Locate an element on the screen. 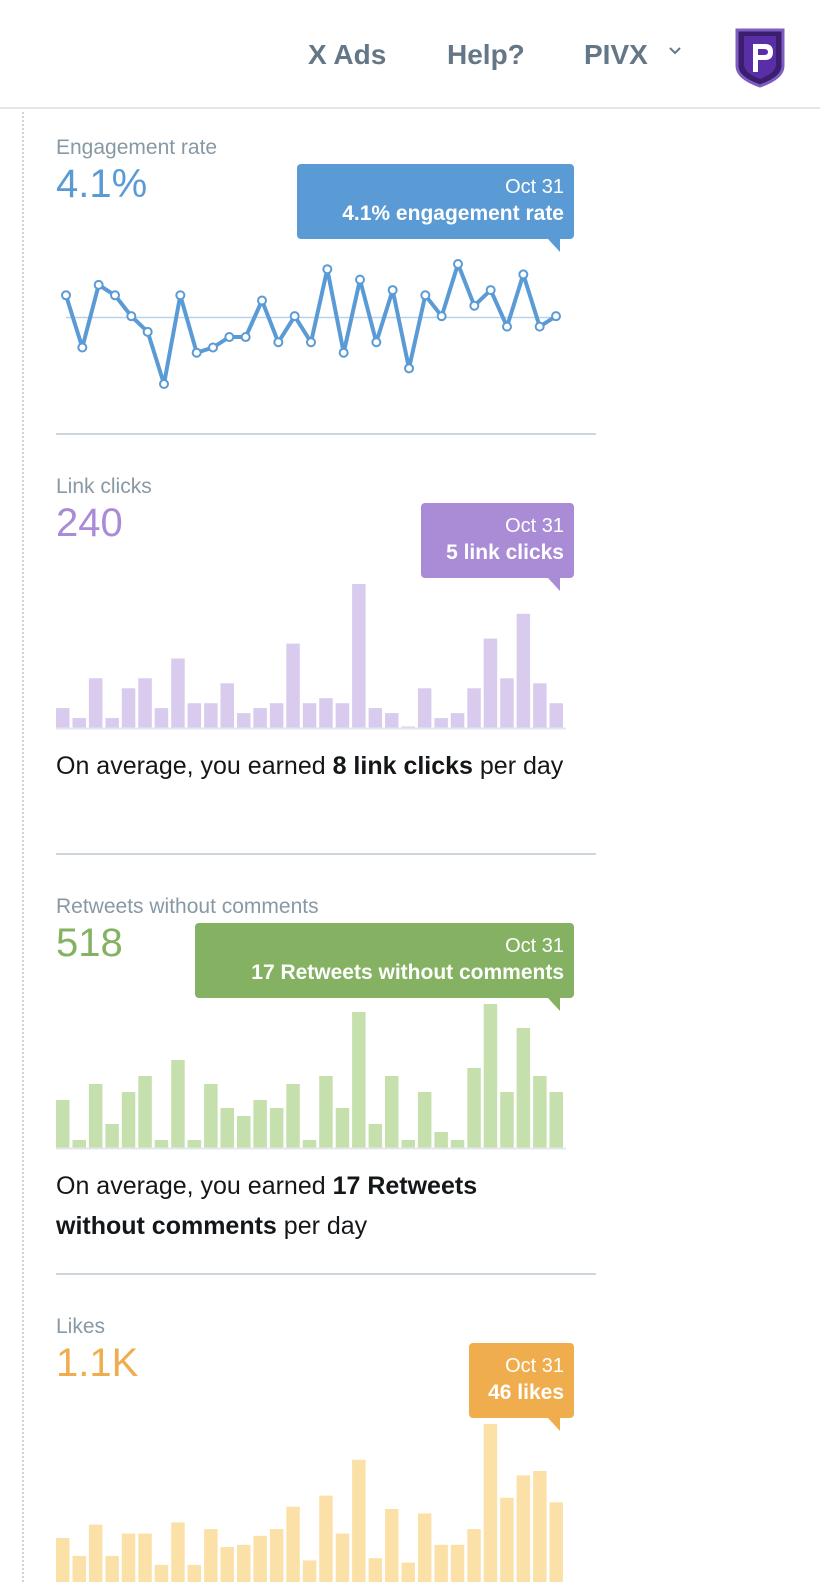 The width and height of the screenshot is (820, 1582). likes-section: Likes 1.1K Oct 31 46 likes is located at coordinates (326, 1448).